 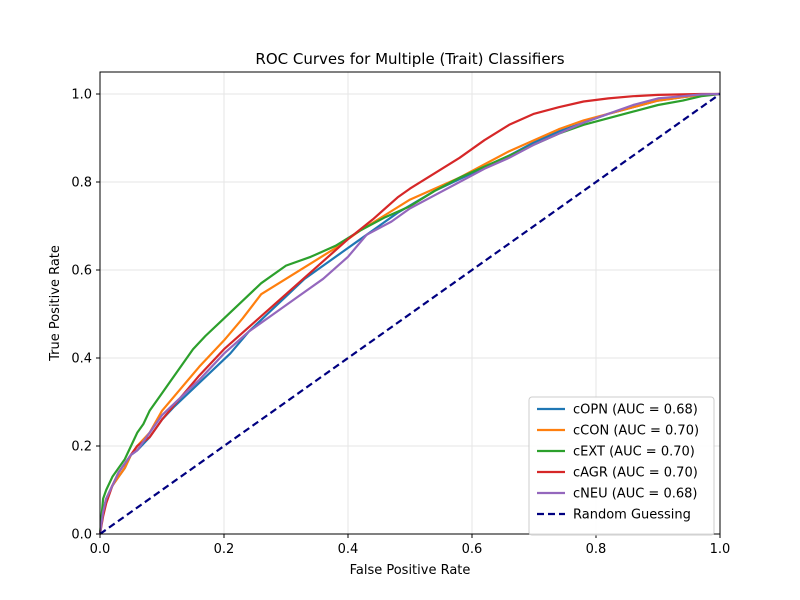 What do you see at coordinates (634, 452) in the screenshot?
I see `legend-label: cEXT (AUC = 0.70)` at bounding box center [634, 452].